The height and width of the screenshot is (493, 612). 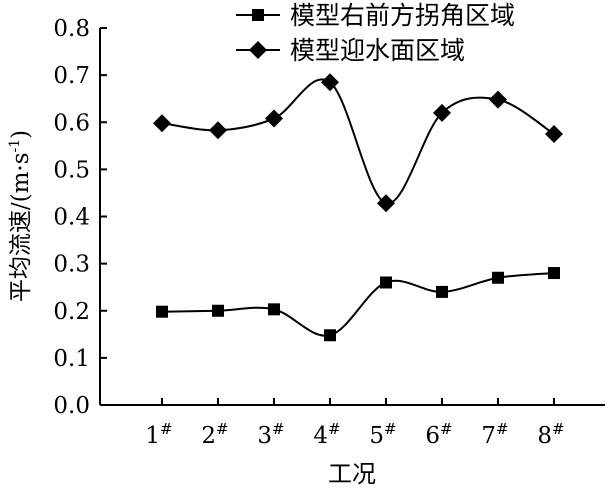 I want to click on y-tick-label: 0.7, so click(x=71, y=76).